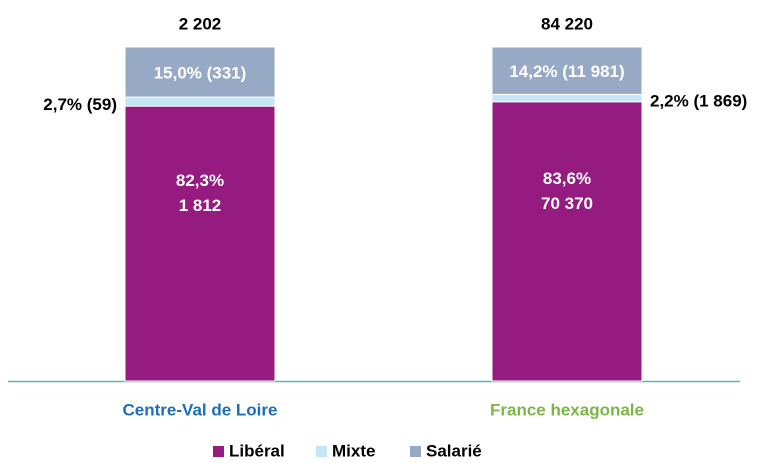 Image resolution: width=763 pixels, height=463 pixels. Describe the element at coordinates (353, 450) in the screenshot. I see `legend-label: Mixte` at that location.